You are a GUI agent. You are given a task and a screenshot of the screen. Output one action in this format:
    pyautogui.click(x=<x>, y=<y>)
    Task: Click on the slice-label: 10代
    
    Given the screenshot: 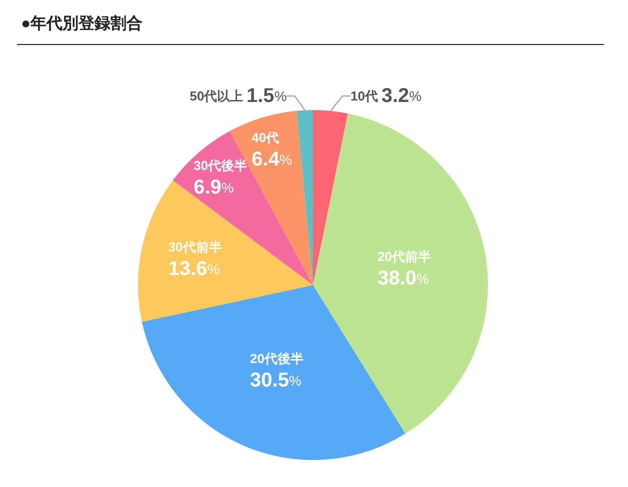 What is the action you would take?
    pyautogui.click(x=364, y=96)
    